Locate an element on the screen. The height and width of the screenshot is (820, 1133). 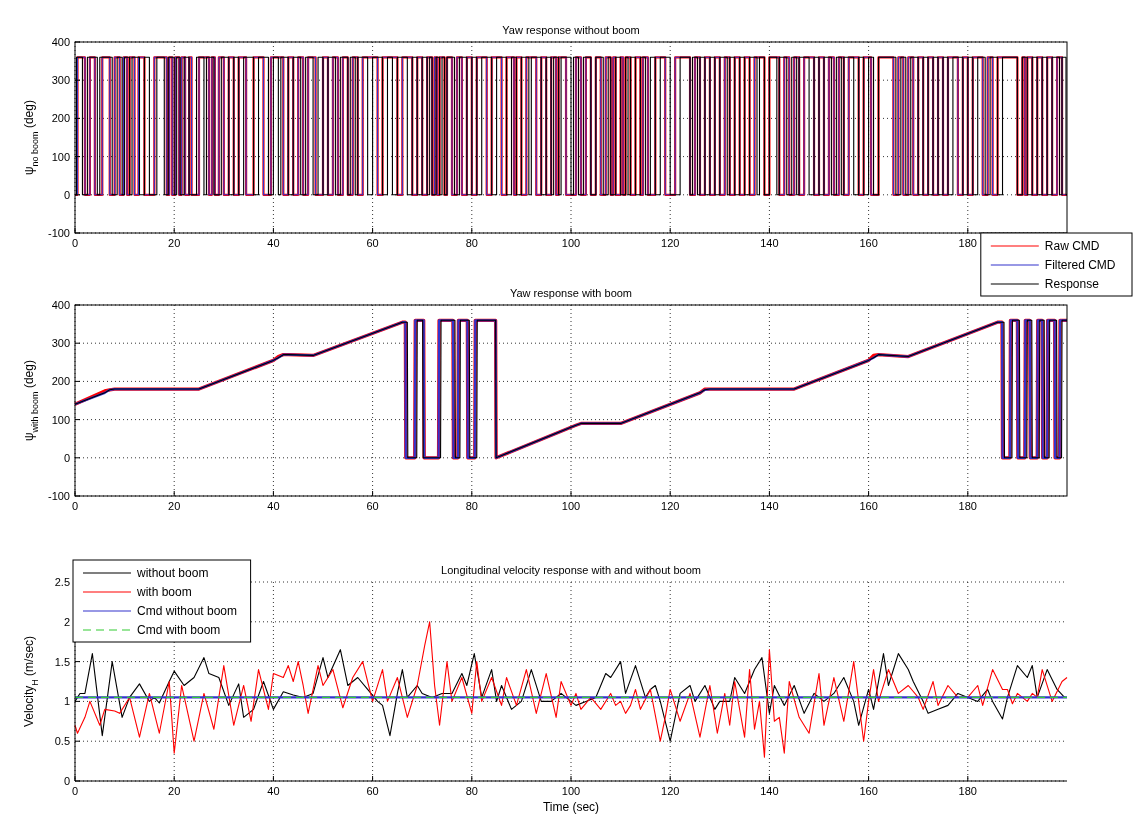
y-tick-label: 0.5 is located at coordinates (62, 741).